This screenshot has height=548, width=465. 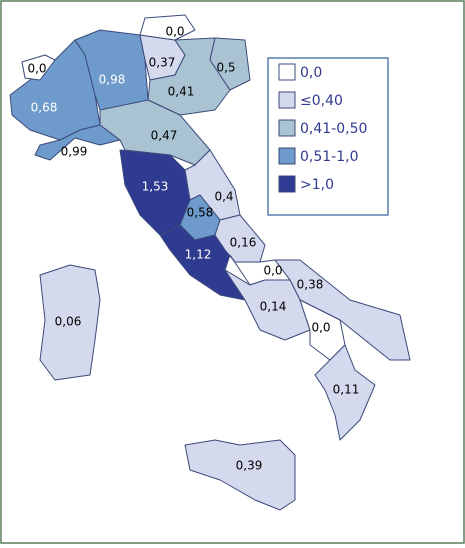 I want to click on legend: 0,0 ≤0,40 0,41-0,50 0,51-1,0 >1,0, so click(x=322, y=128).